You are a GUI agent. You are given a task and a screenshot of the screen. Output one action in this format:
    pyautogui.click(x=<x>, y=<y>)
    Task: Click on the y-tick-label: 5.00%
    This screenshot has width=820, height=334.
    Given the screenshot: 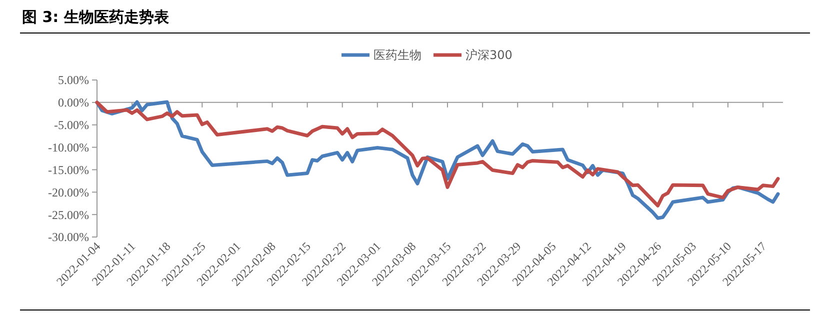 What is the action you would take?
    pyautogui.click(x=73, y=80)
    